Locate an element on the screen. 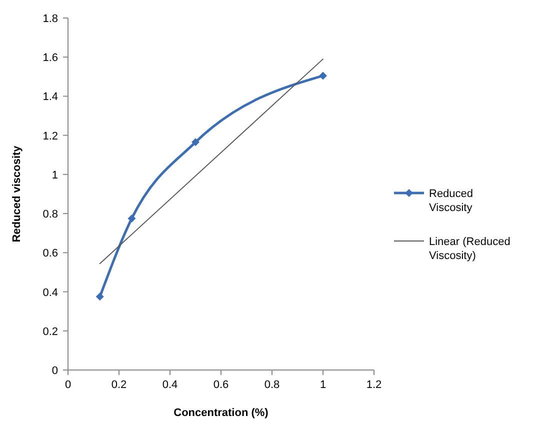 The image size is (539, 426). x-tick-label: 0.8 is located at coordinates (272, 385).